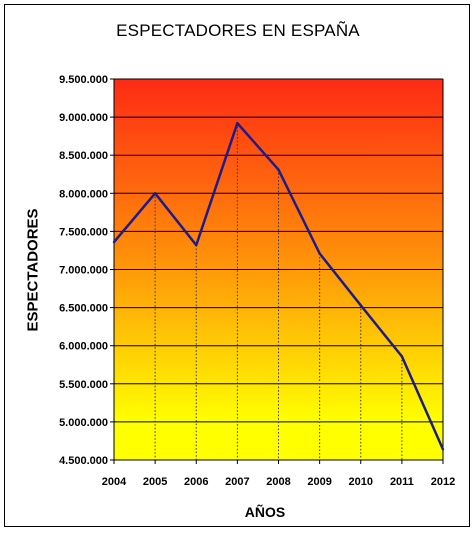 This screenshot has height=533, width=476. What do you see at coordinates (83, 194) in the screenshot?
I see `y-tick-label: 8.000.000` at bounding box center [83, 194].